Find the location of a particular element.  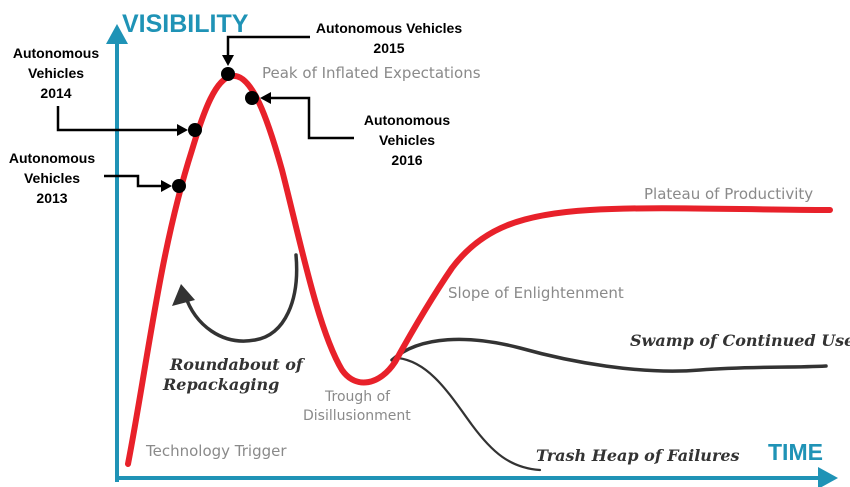

annotation-2014-line1: Autonomous is located at coordinates (56, 53).